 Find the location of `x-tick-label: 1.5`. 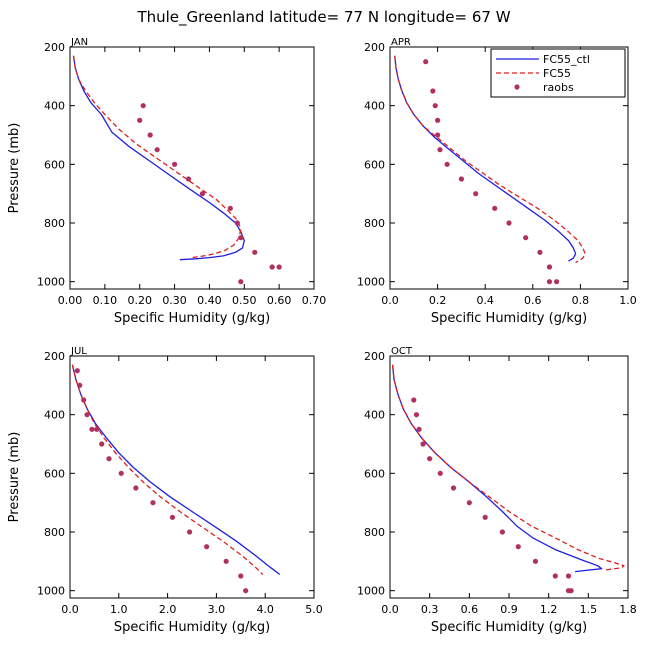

x-tick-label: 1.5 is located at coordinates (589, 609).